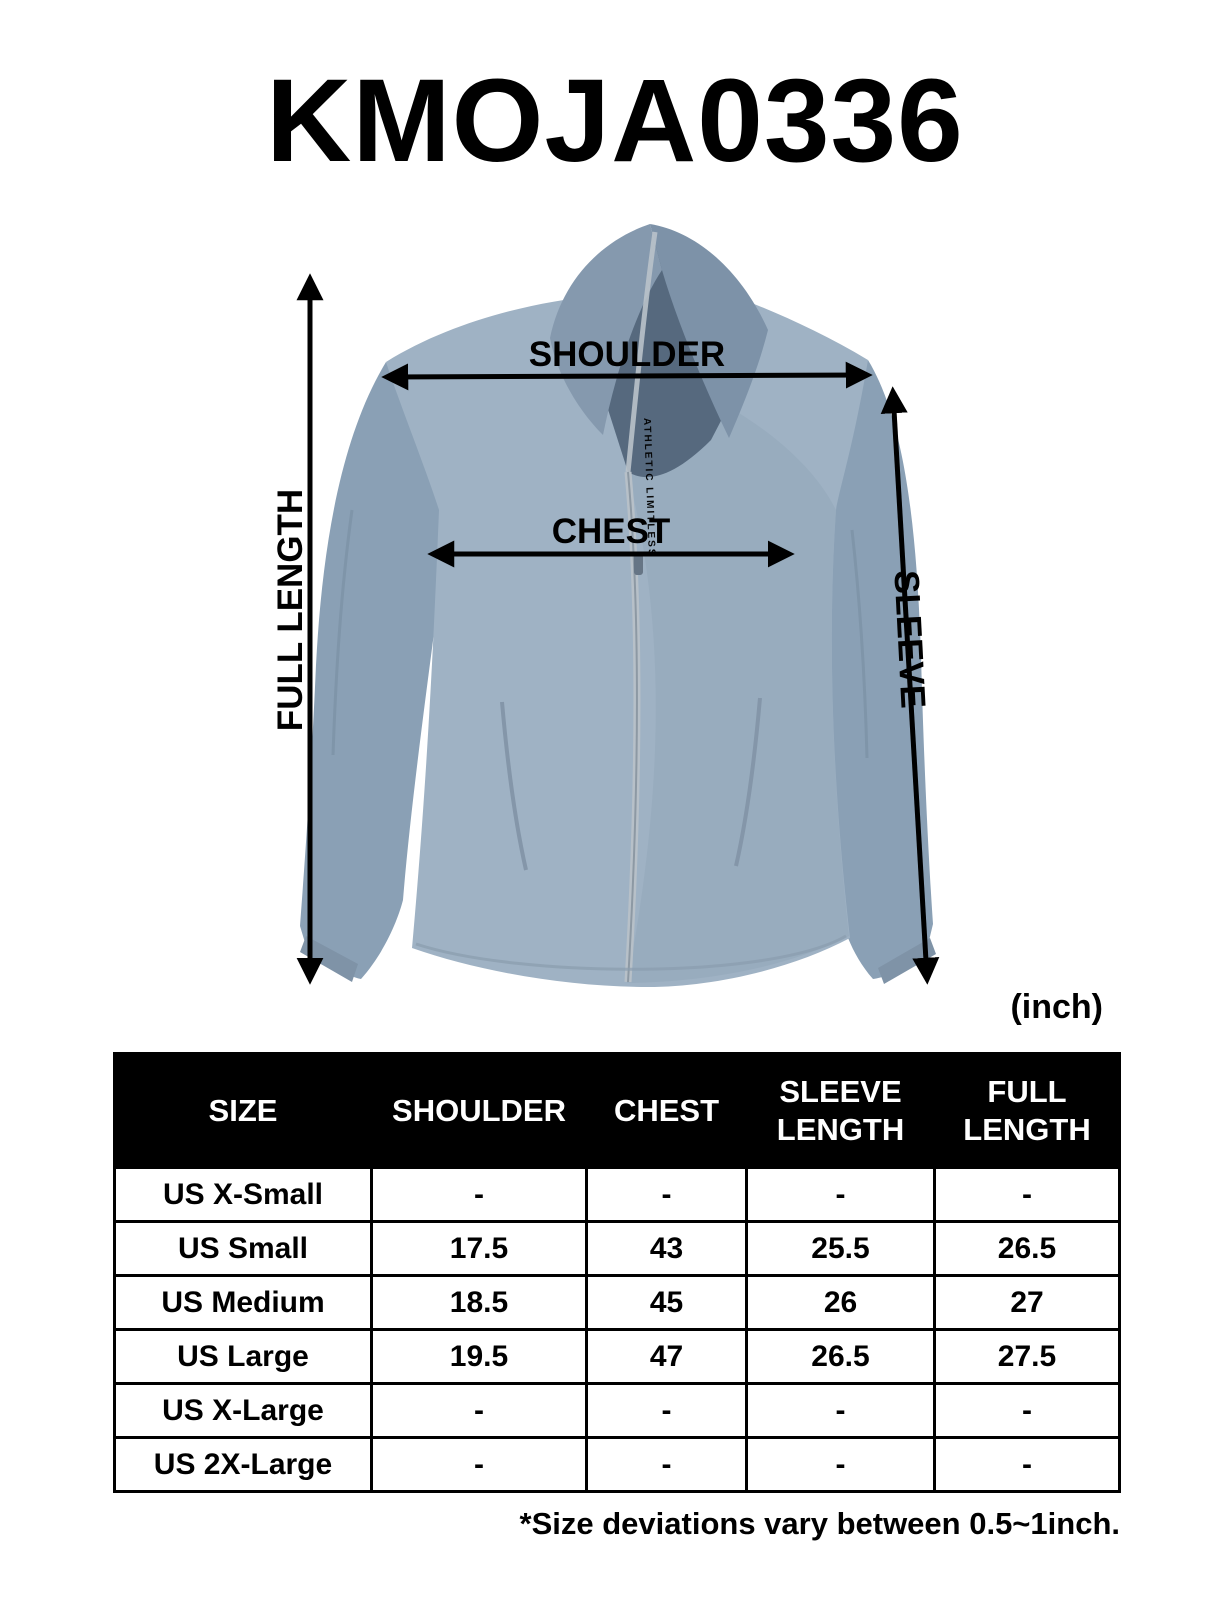  I want to click on size-deviation-note: *Size deviations vary between 0.5~1inch., so click(819, 1523).